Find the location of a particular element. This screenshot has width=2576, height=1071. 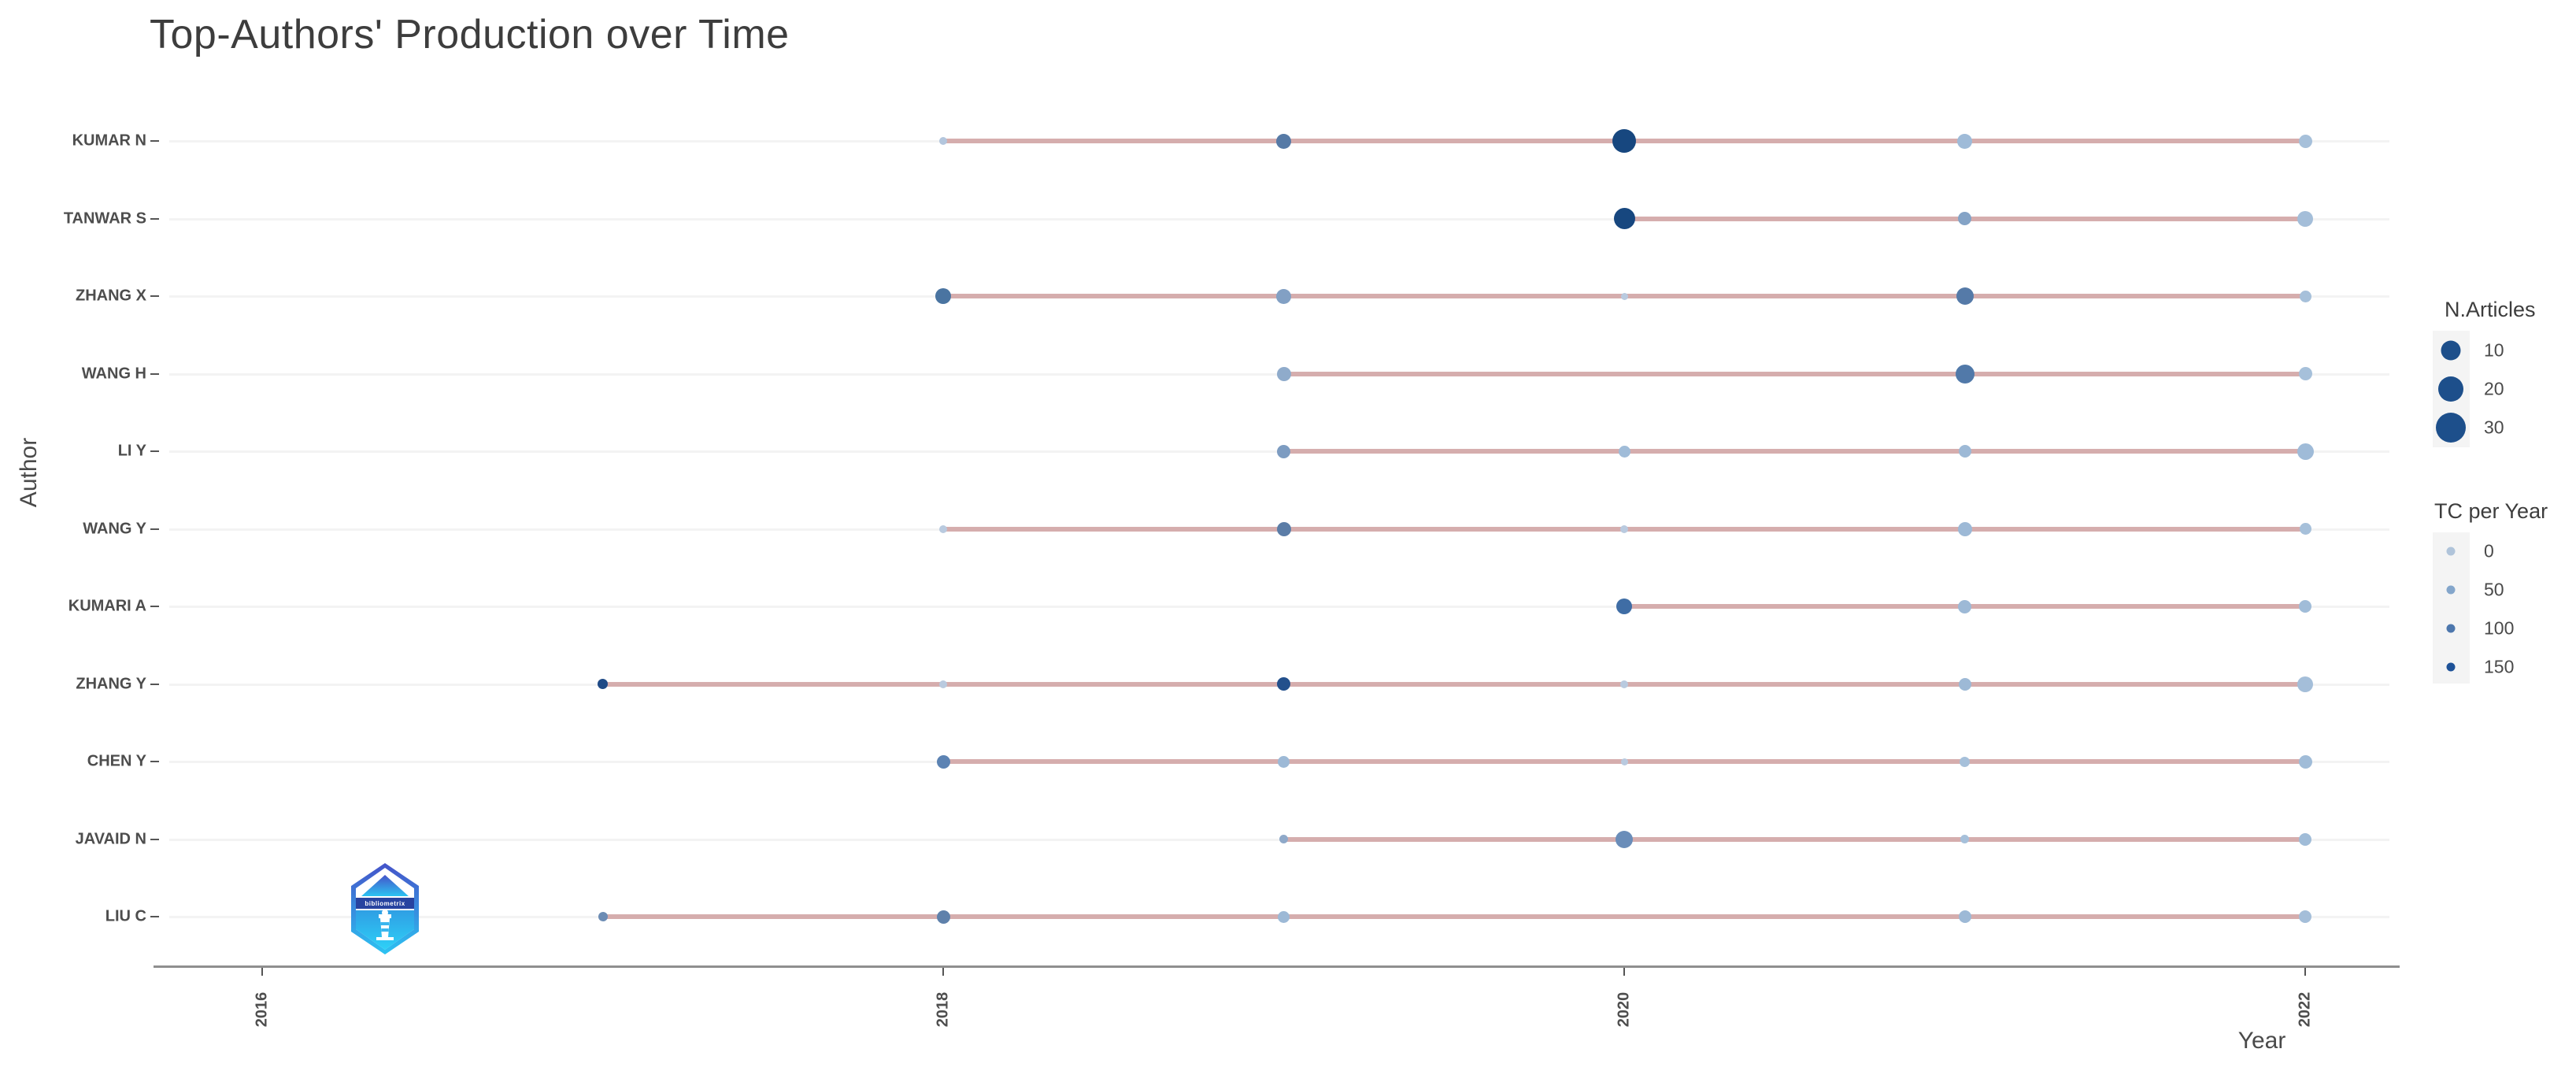

author-label: KUMARI A is located at coordinates (107, 606).